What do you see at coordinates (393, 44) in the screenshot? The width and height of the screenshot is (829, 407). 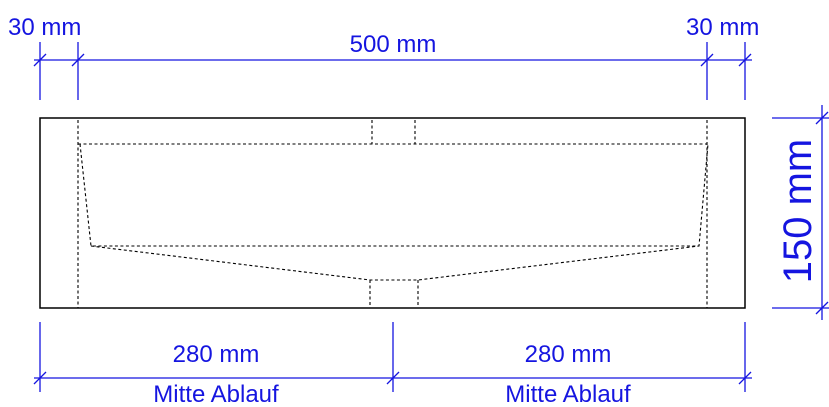 I see `dim-top-center: 500 mm` at bounding box center [393, 44].